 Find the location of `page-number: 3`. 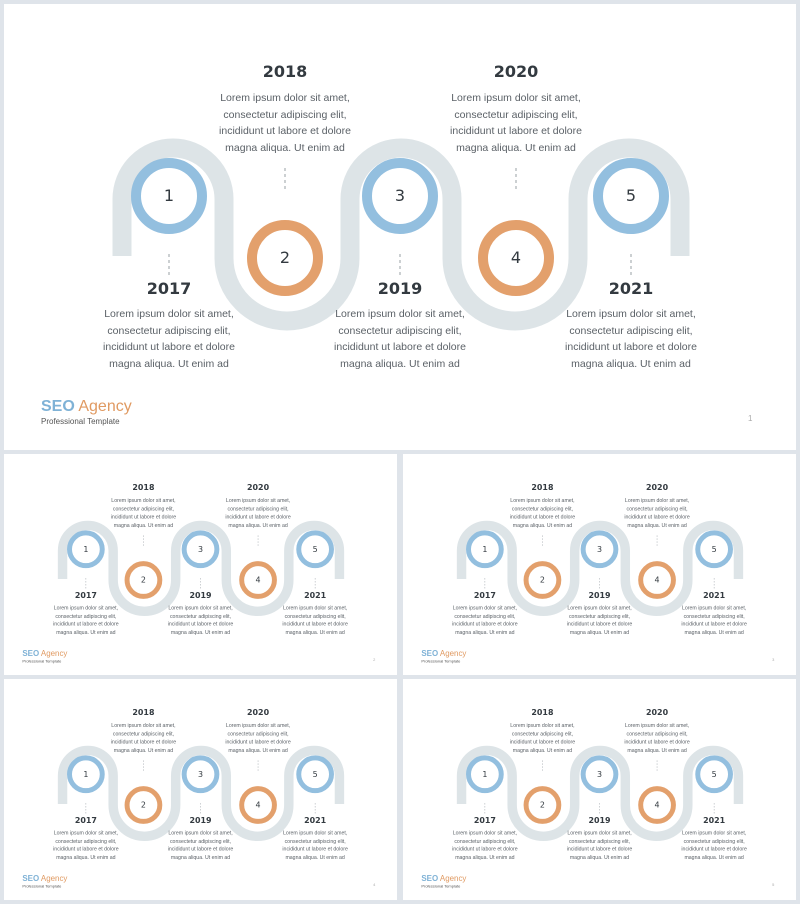

page-number: 3 is located at coordinates (773, 659).